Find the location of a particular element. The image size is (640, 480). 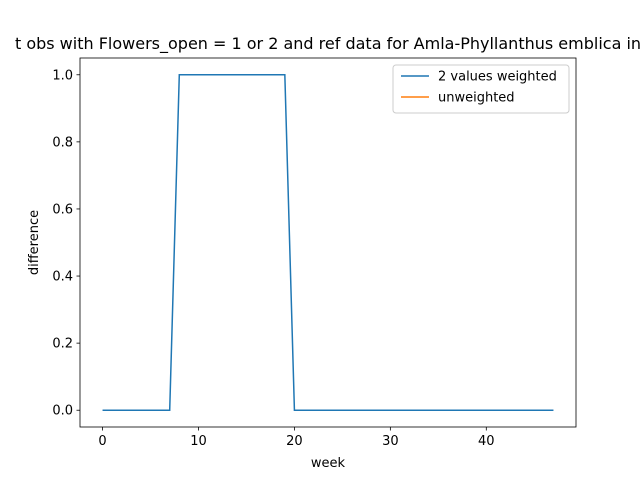

legend-frame is located at coordinates (481, 89).